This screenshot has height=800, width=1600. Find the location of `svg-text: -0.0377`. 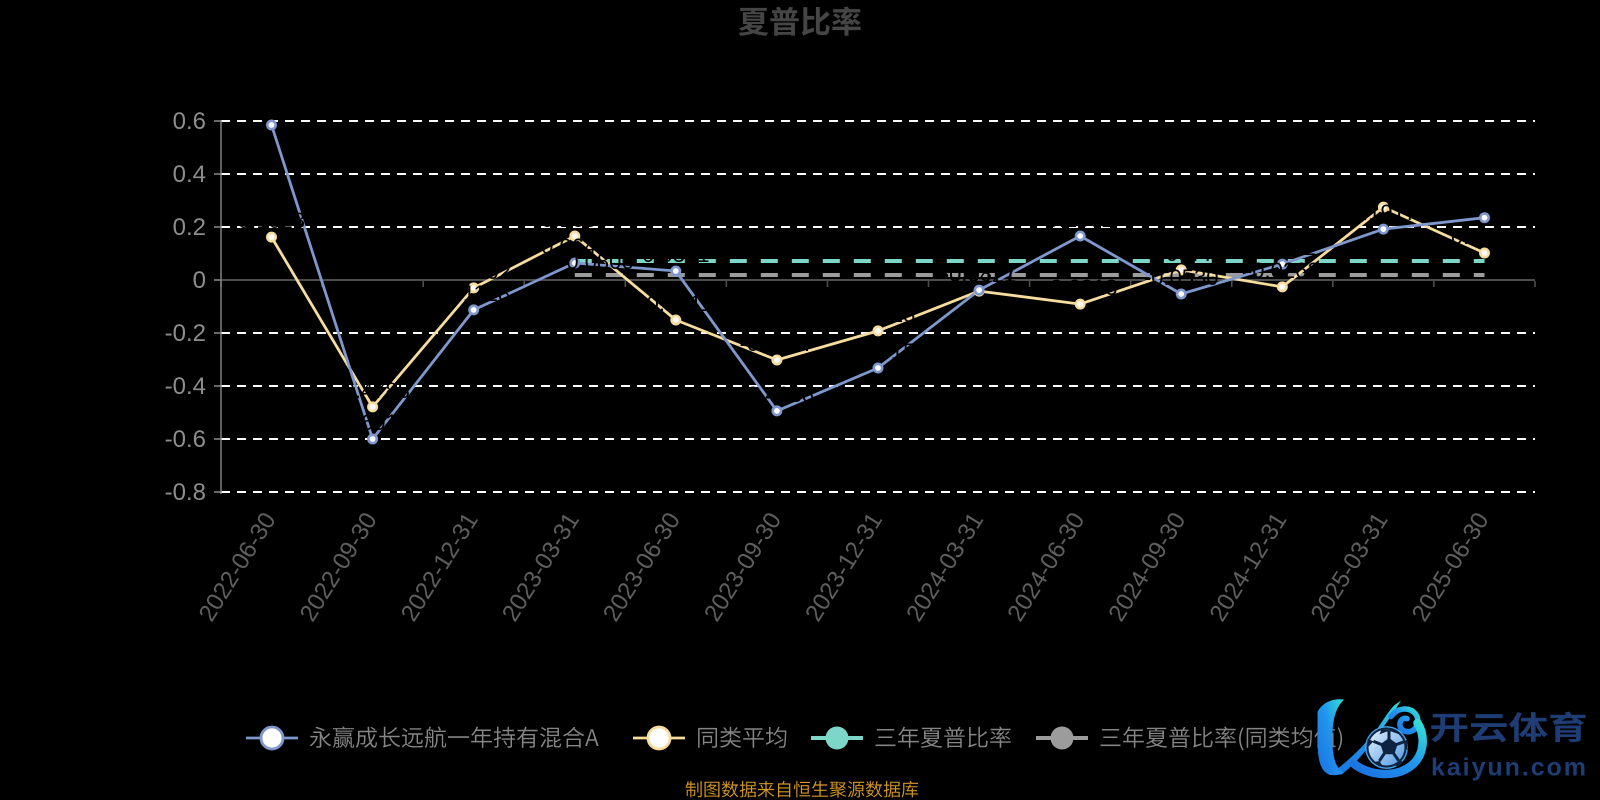

svg-text: -0.0377 is located at coordinates (979, 273).